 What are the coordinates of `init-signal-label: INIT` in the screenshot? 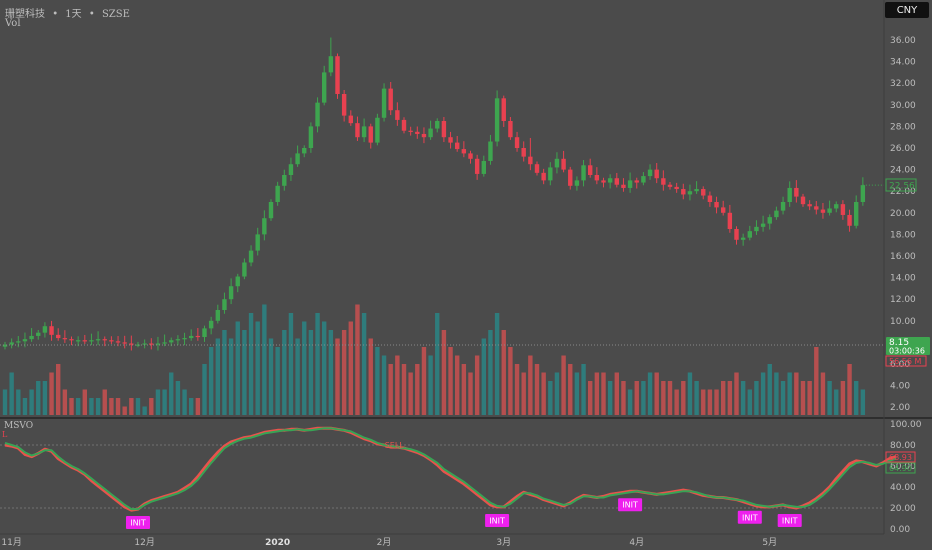 It's located at (630, 505).